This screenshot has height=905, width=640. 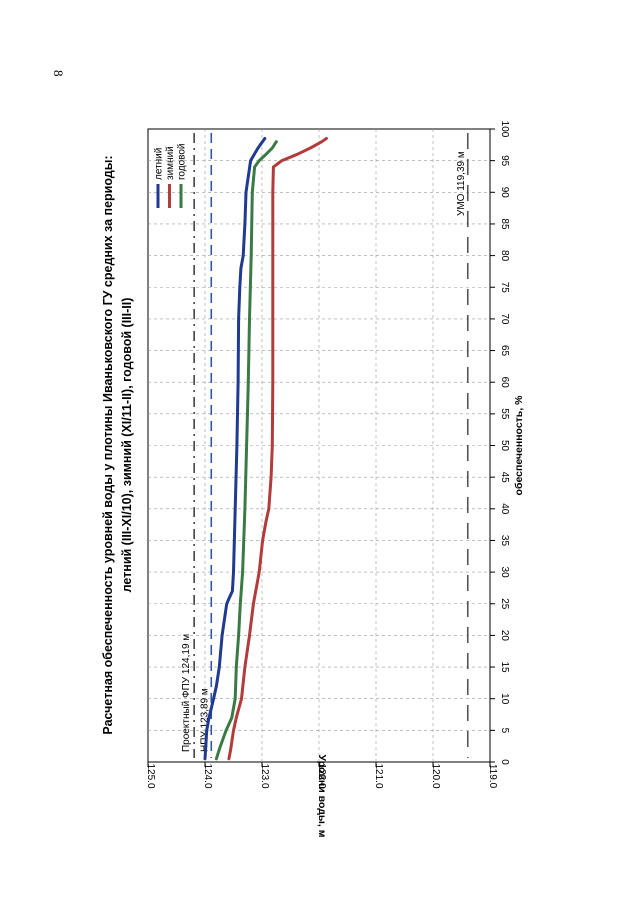 I want to click on x-tick-label: 90, so click(x=504, y=193).